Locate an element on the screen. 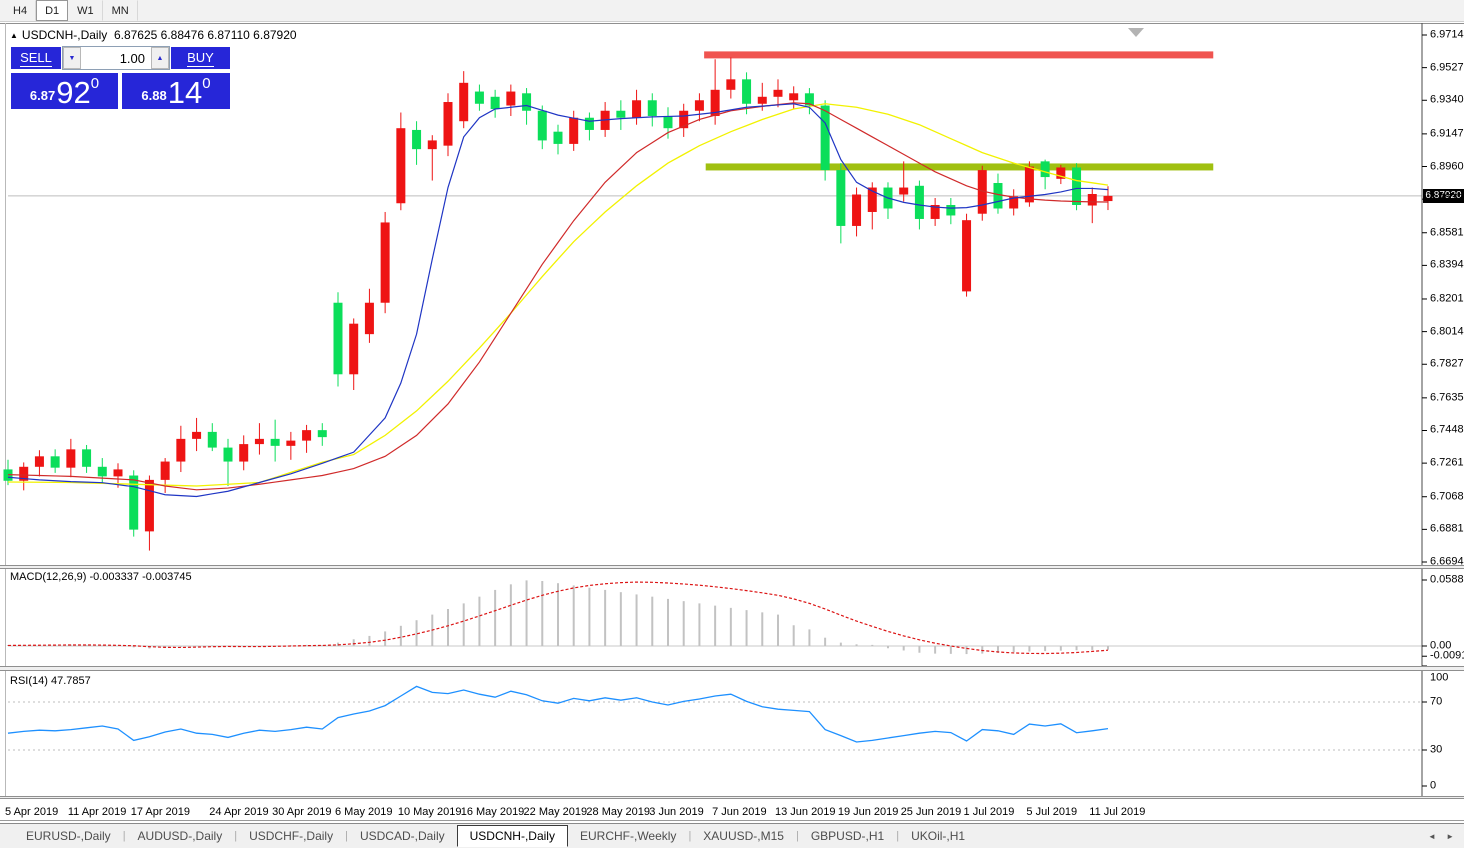 The height and width of the screenshot is (848, 1464). date-axis-label: 11 Jul 2019 is located at coordinates (1117, 812).